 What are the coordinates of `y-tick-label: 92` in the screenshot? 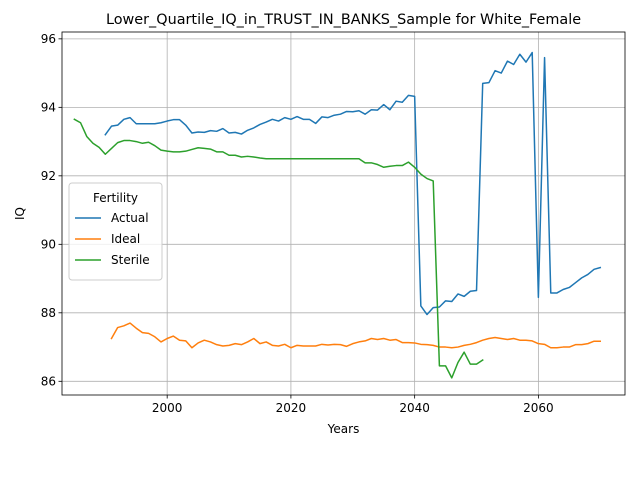 It's located at (48, 176).